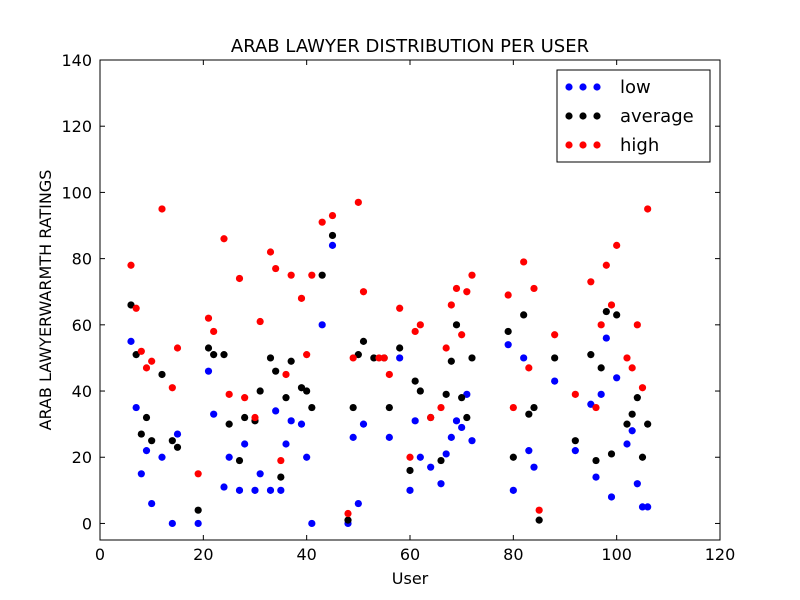 The image size is (800, 600). I want to click on y-tick-label: 120, so click(76, 126).